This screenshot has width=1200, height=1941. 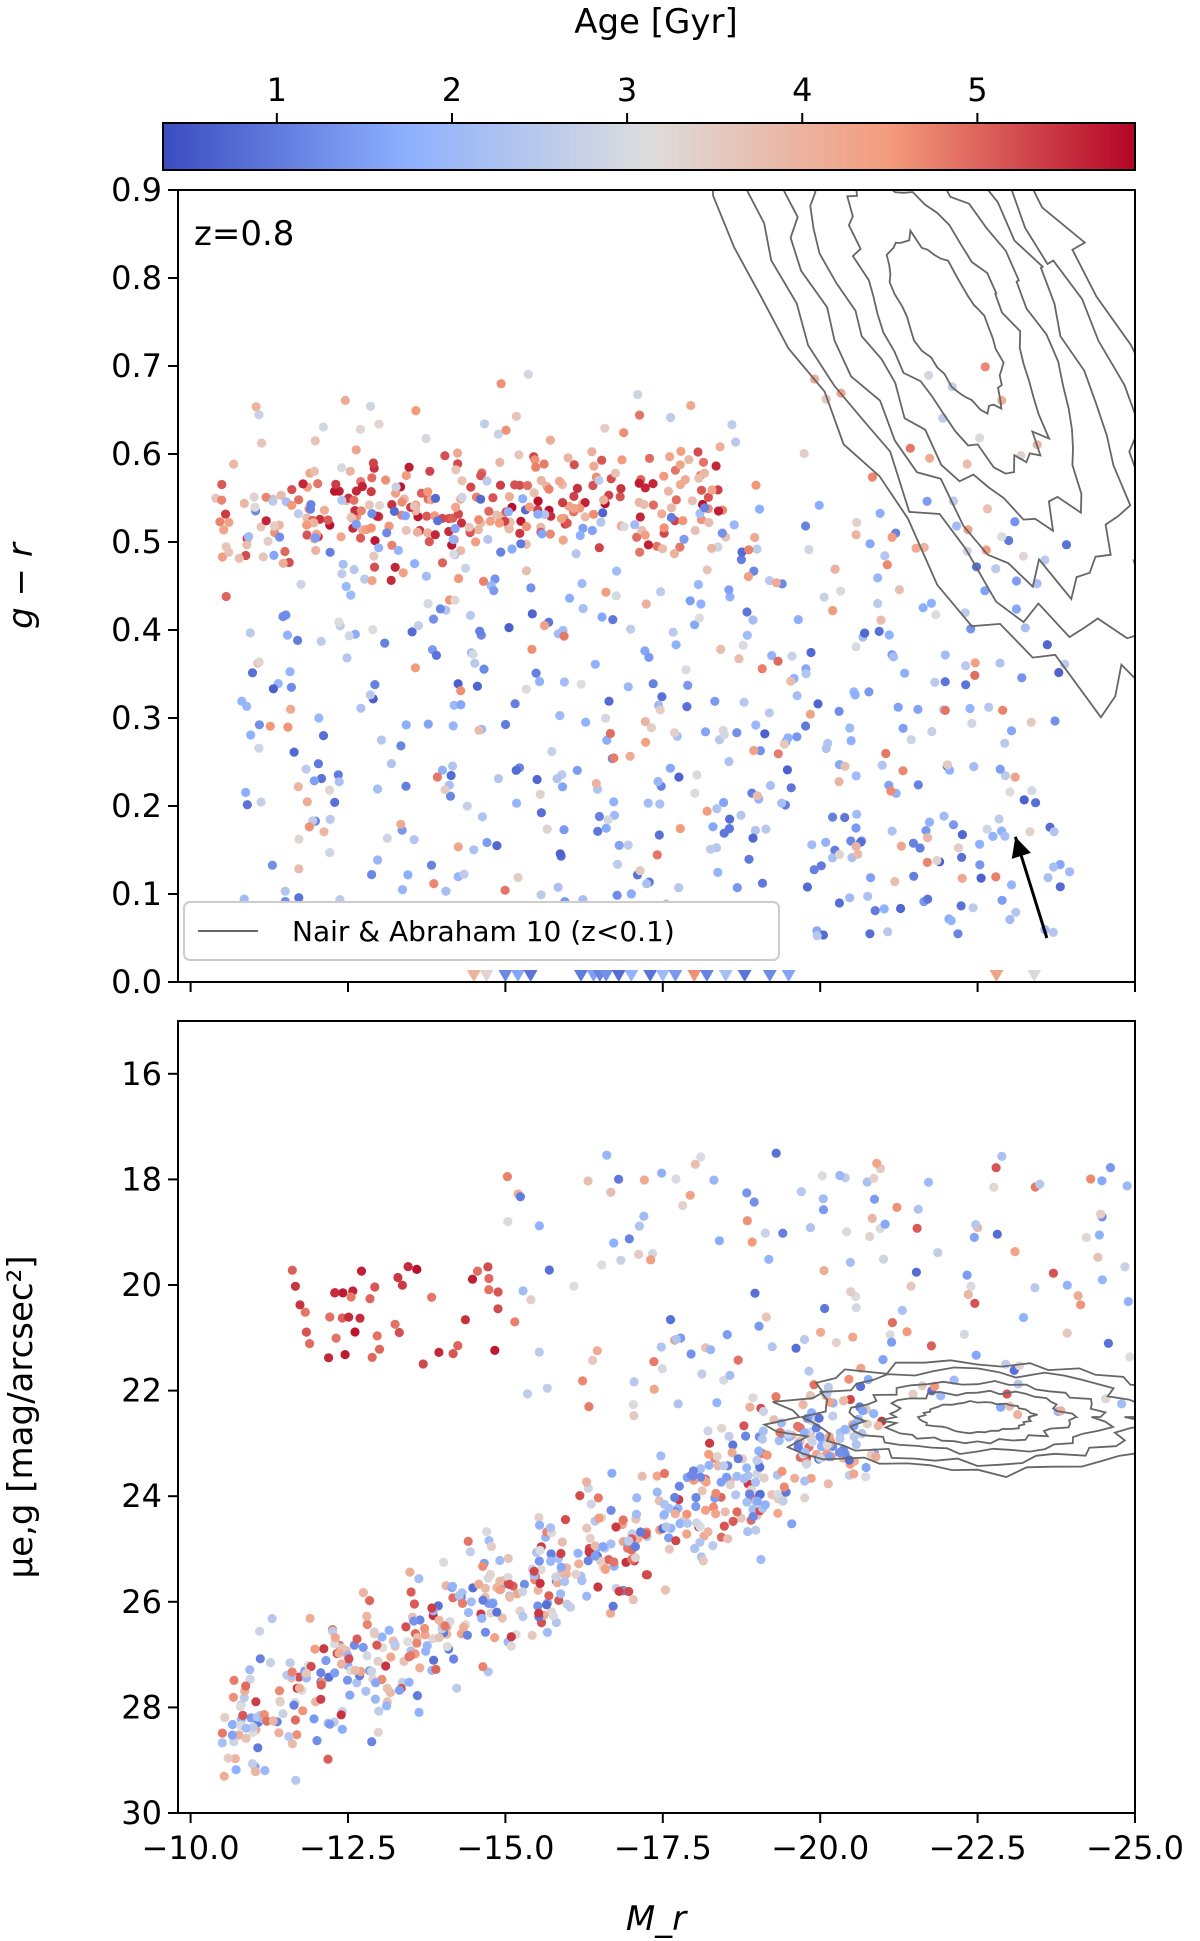 I want to click on colorbar-tick-label: 1, so click(x=277, y=90).